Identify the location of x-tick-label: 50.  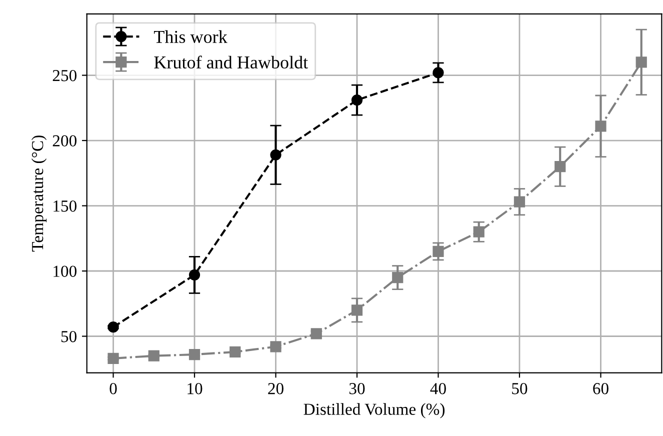
(520, 388).